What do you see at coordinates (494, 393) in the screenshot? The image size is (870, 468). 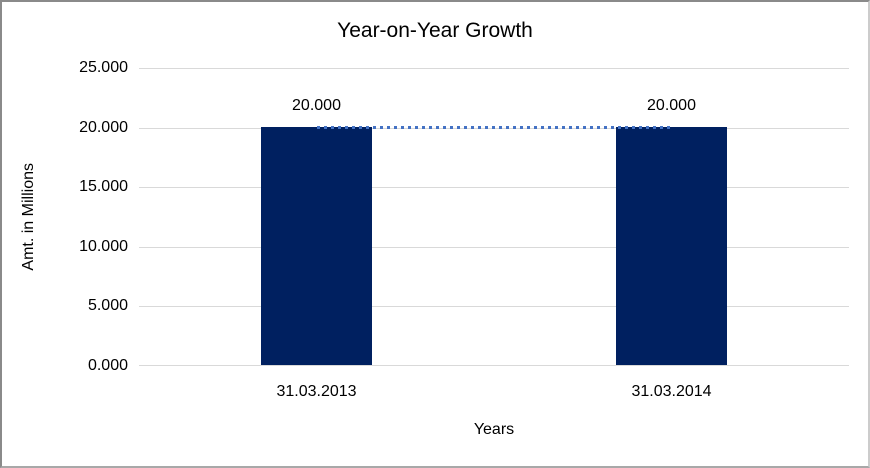 I see `x-axis-tick-labels: 31.03.2013 31.03.2014` at bounding box center [494, 393].